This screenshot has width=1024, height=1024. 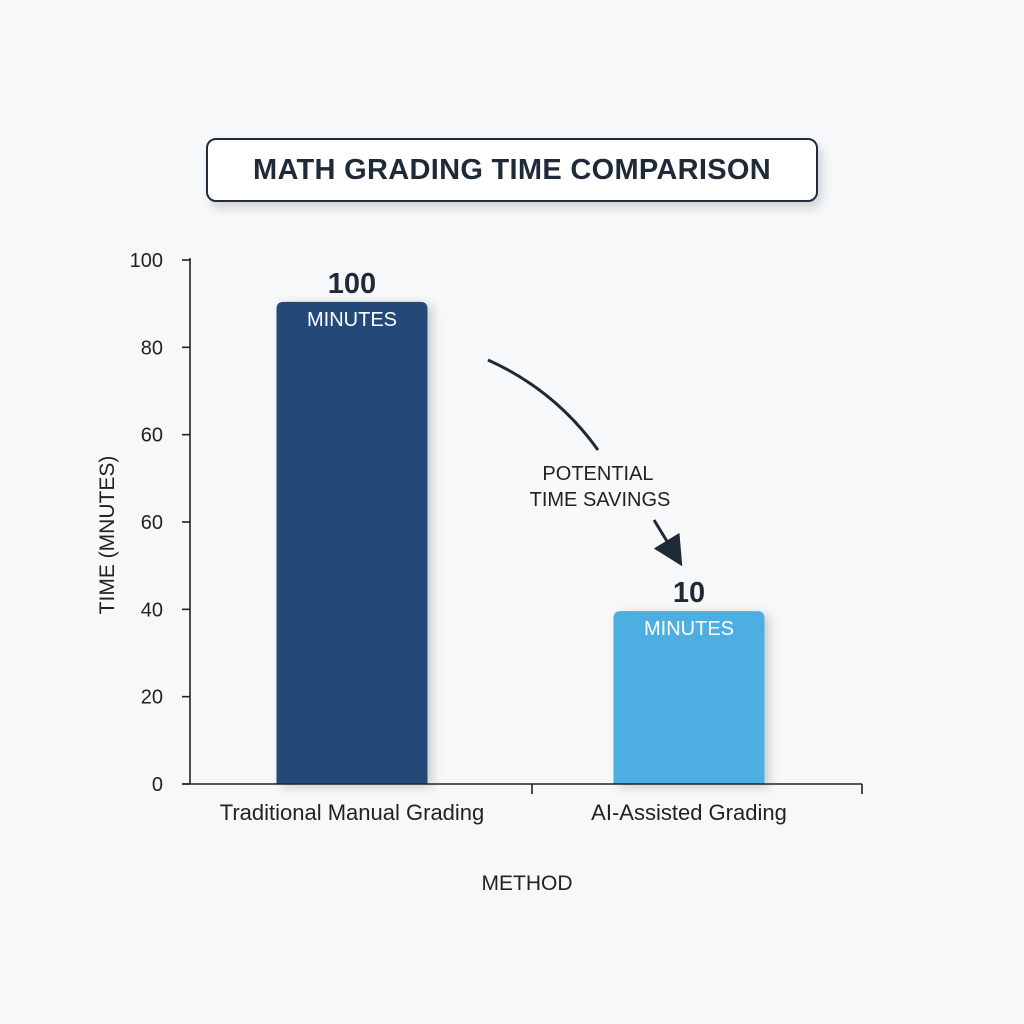 What do you see at coordinates (352, 812) in the screenshot?
I see `x-tick-label: Traditional Manual Grading` at bounding box center [352, 812].